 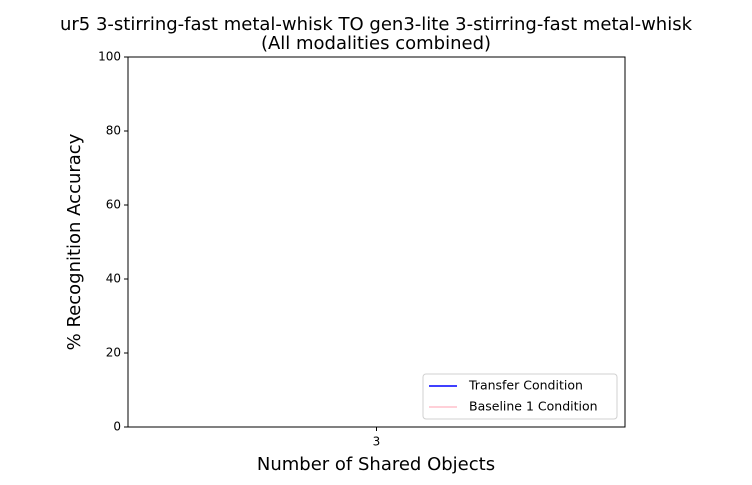 What do you see at coordinates (113, 353) in the screenshot?
I see `y-tick-label: 20` at bounding box center [113, 353].